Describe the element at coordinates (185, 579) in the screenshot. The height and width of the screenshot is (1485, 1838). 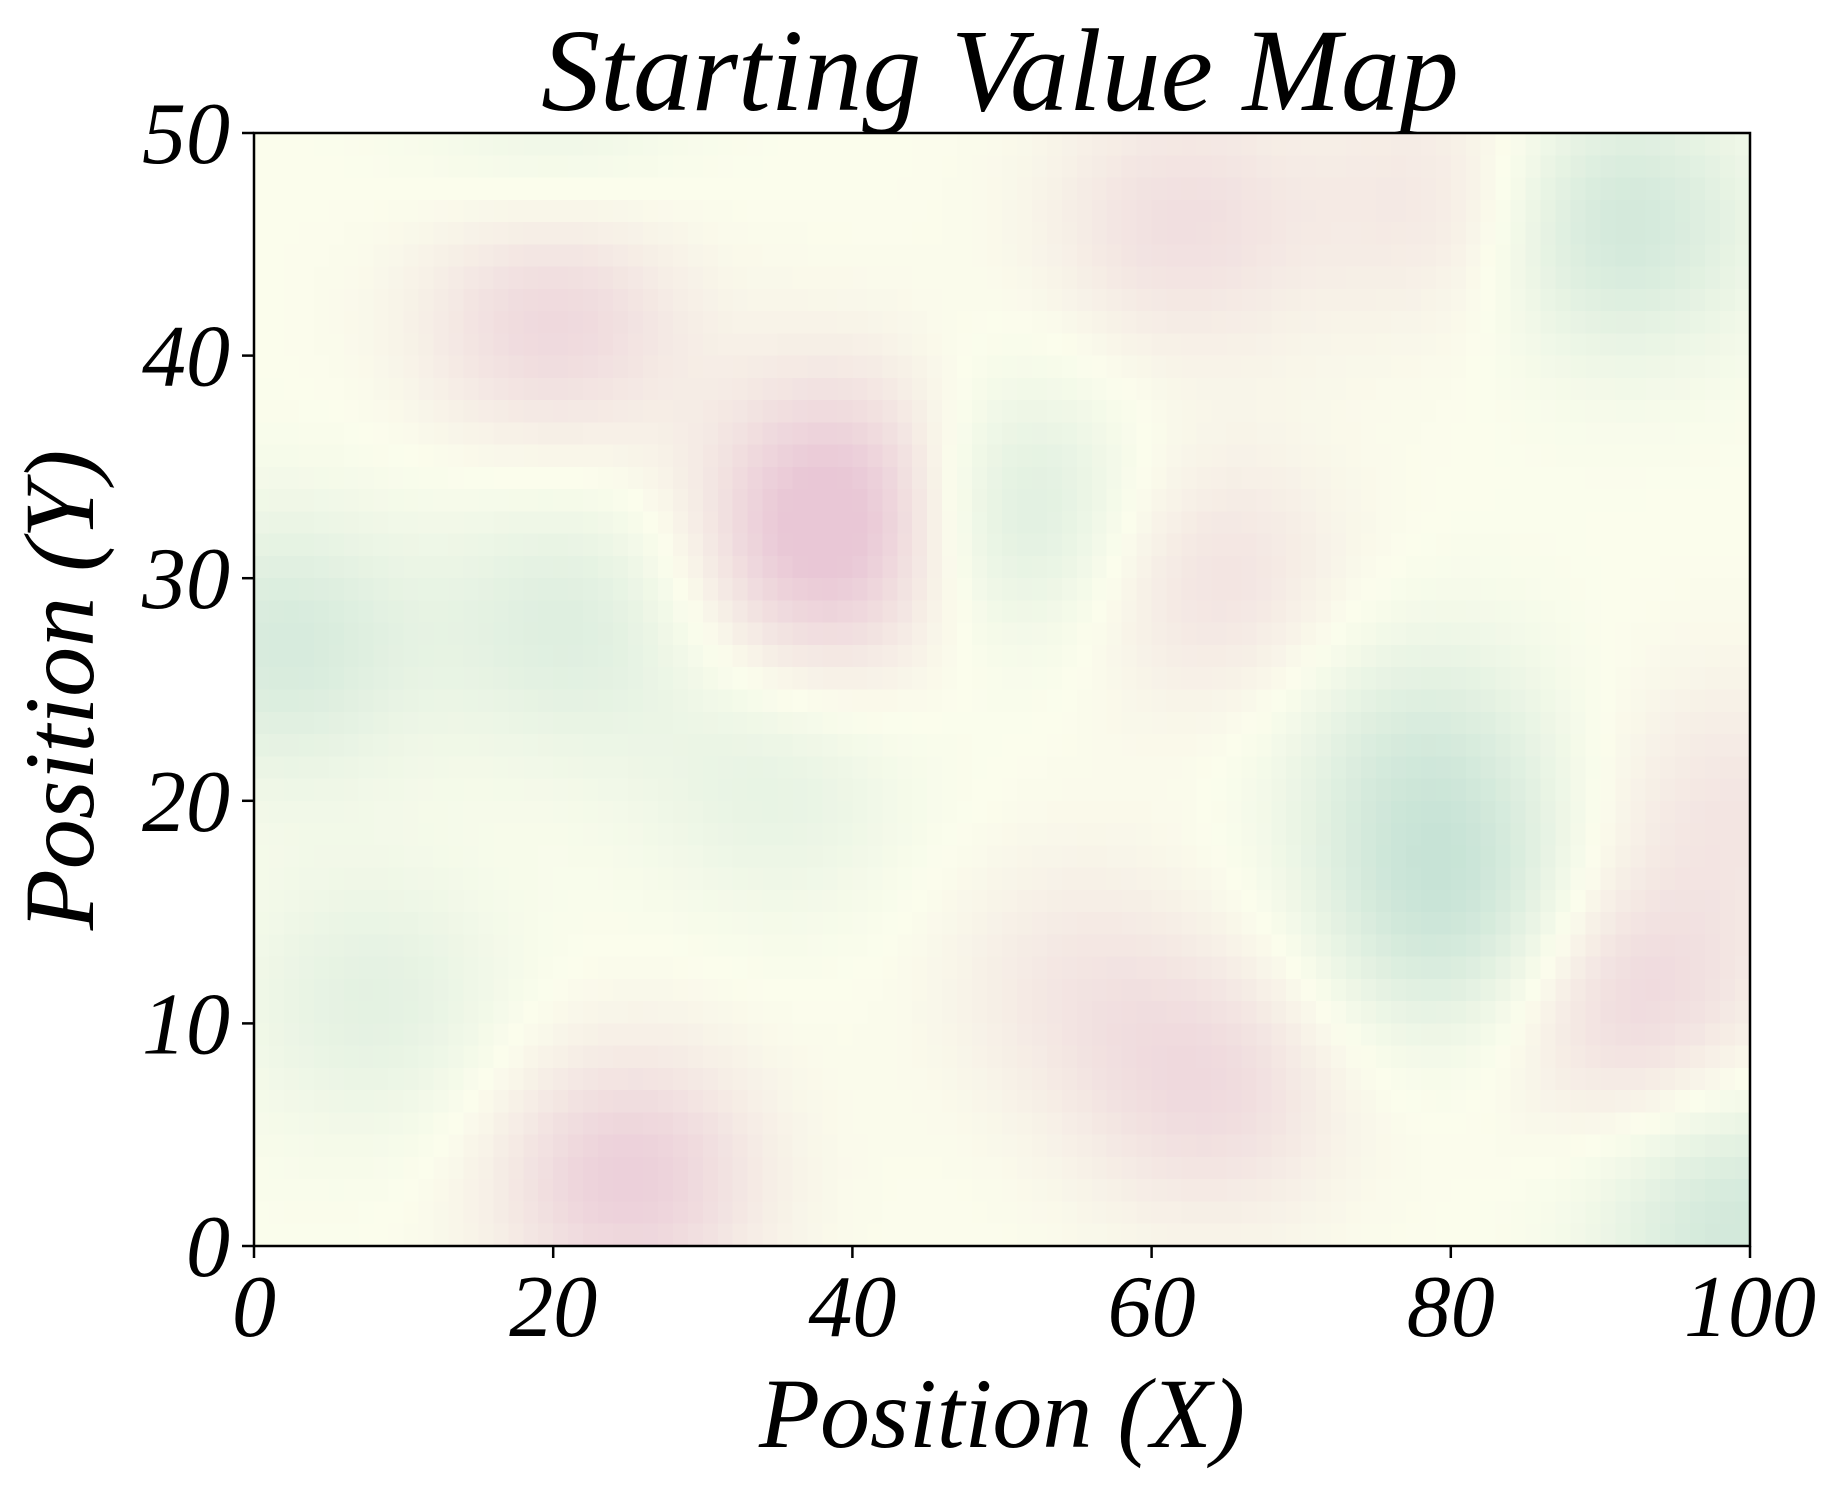
I see `y-tick-label: 30` at that location.